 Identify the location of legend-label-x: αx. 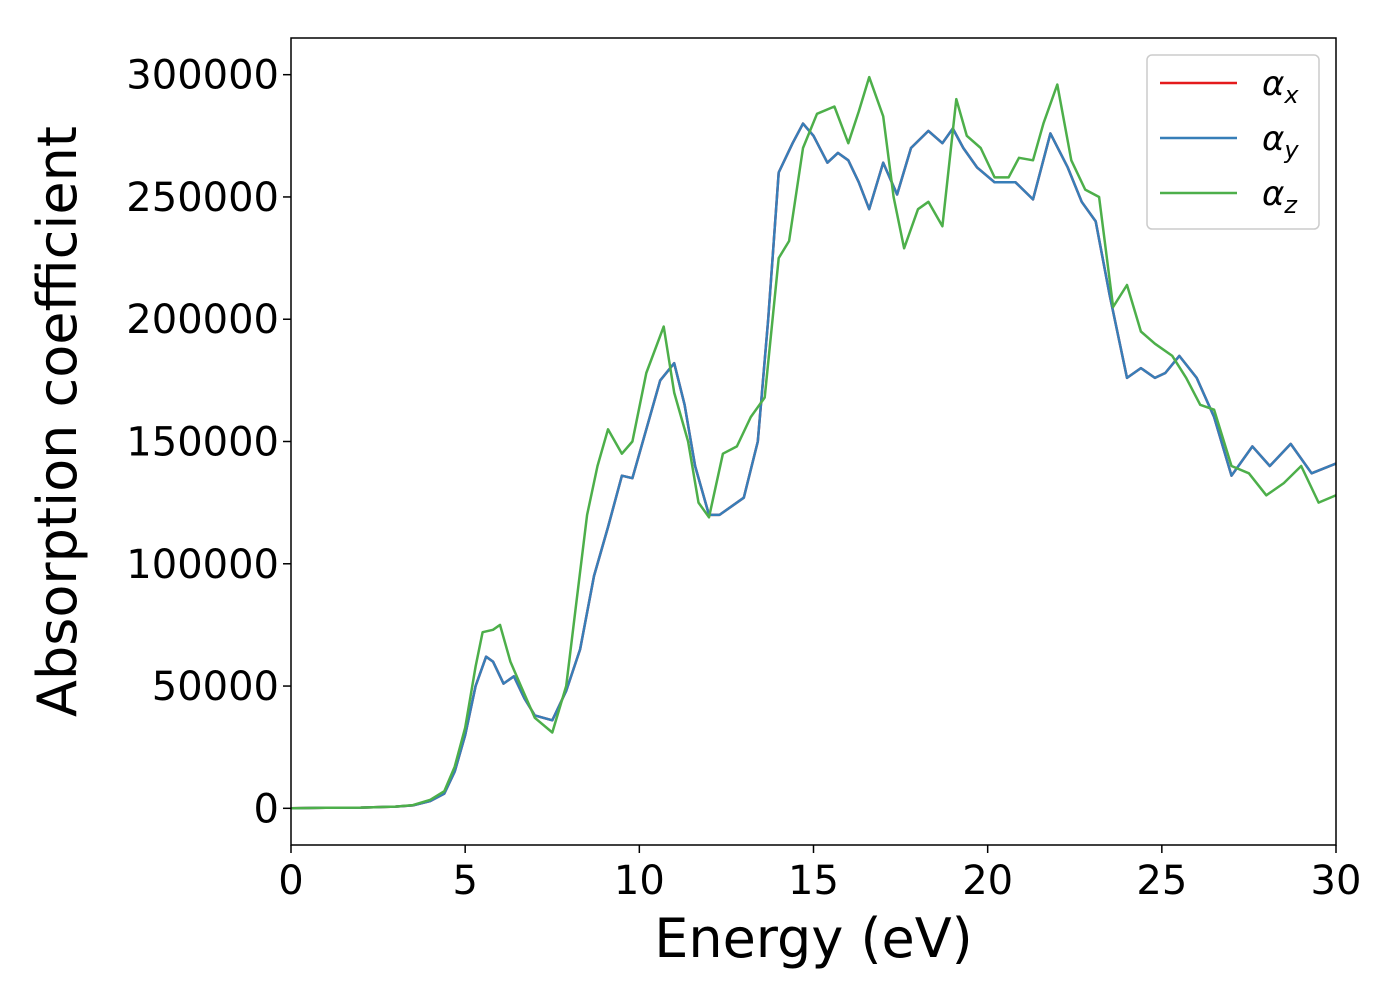
(1280, 86).